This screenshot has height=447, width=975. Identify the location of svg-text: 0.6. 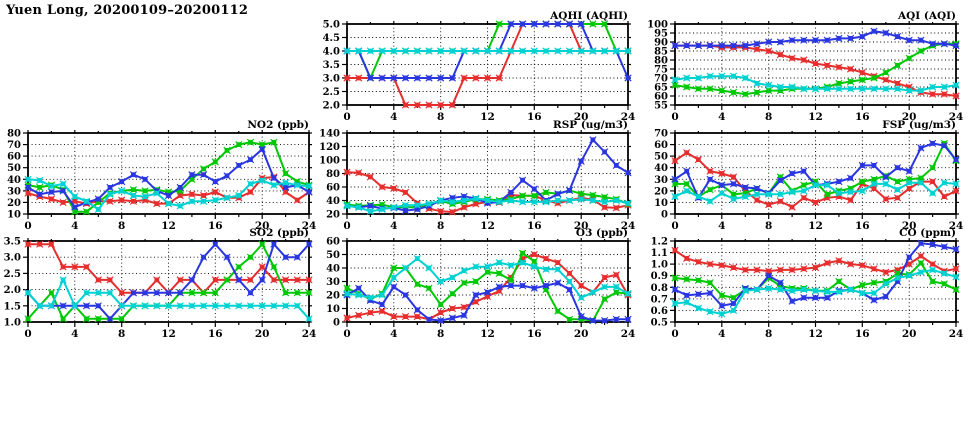
(659, 311).